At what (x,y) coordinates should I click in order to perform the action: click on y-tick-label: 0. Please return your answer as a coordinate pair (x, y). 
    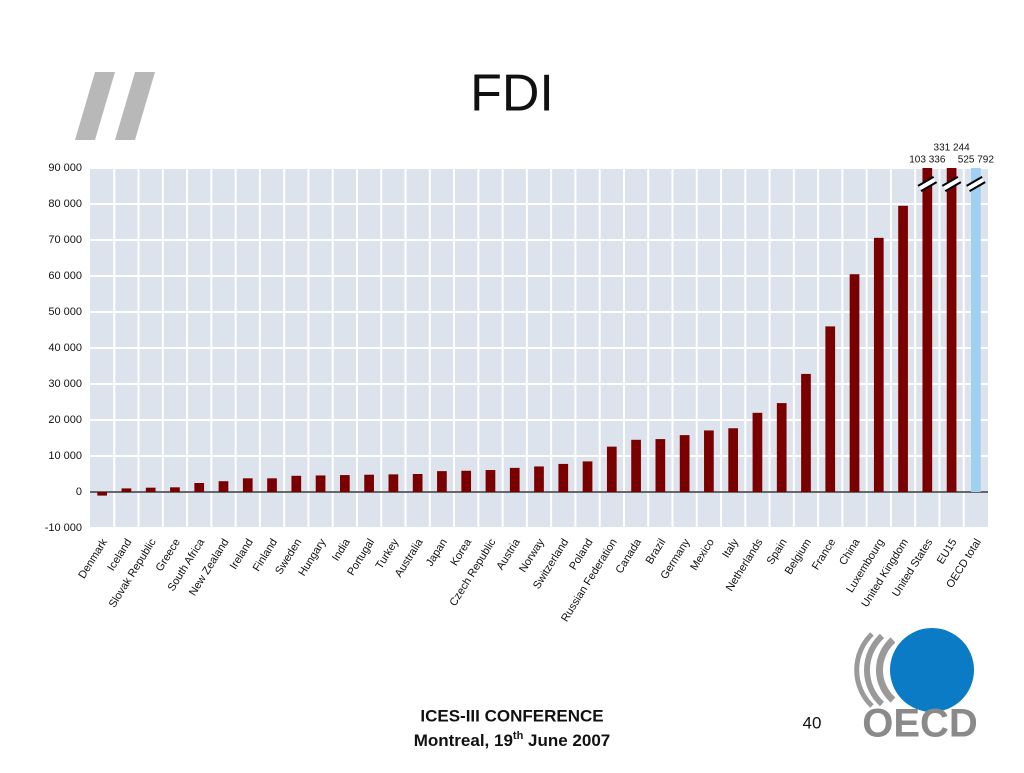
    Looking at the image, I should click on (79, 492).